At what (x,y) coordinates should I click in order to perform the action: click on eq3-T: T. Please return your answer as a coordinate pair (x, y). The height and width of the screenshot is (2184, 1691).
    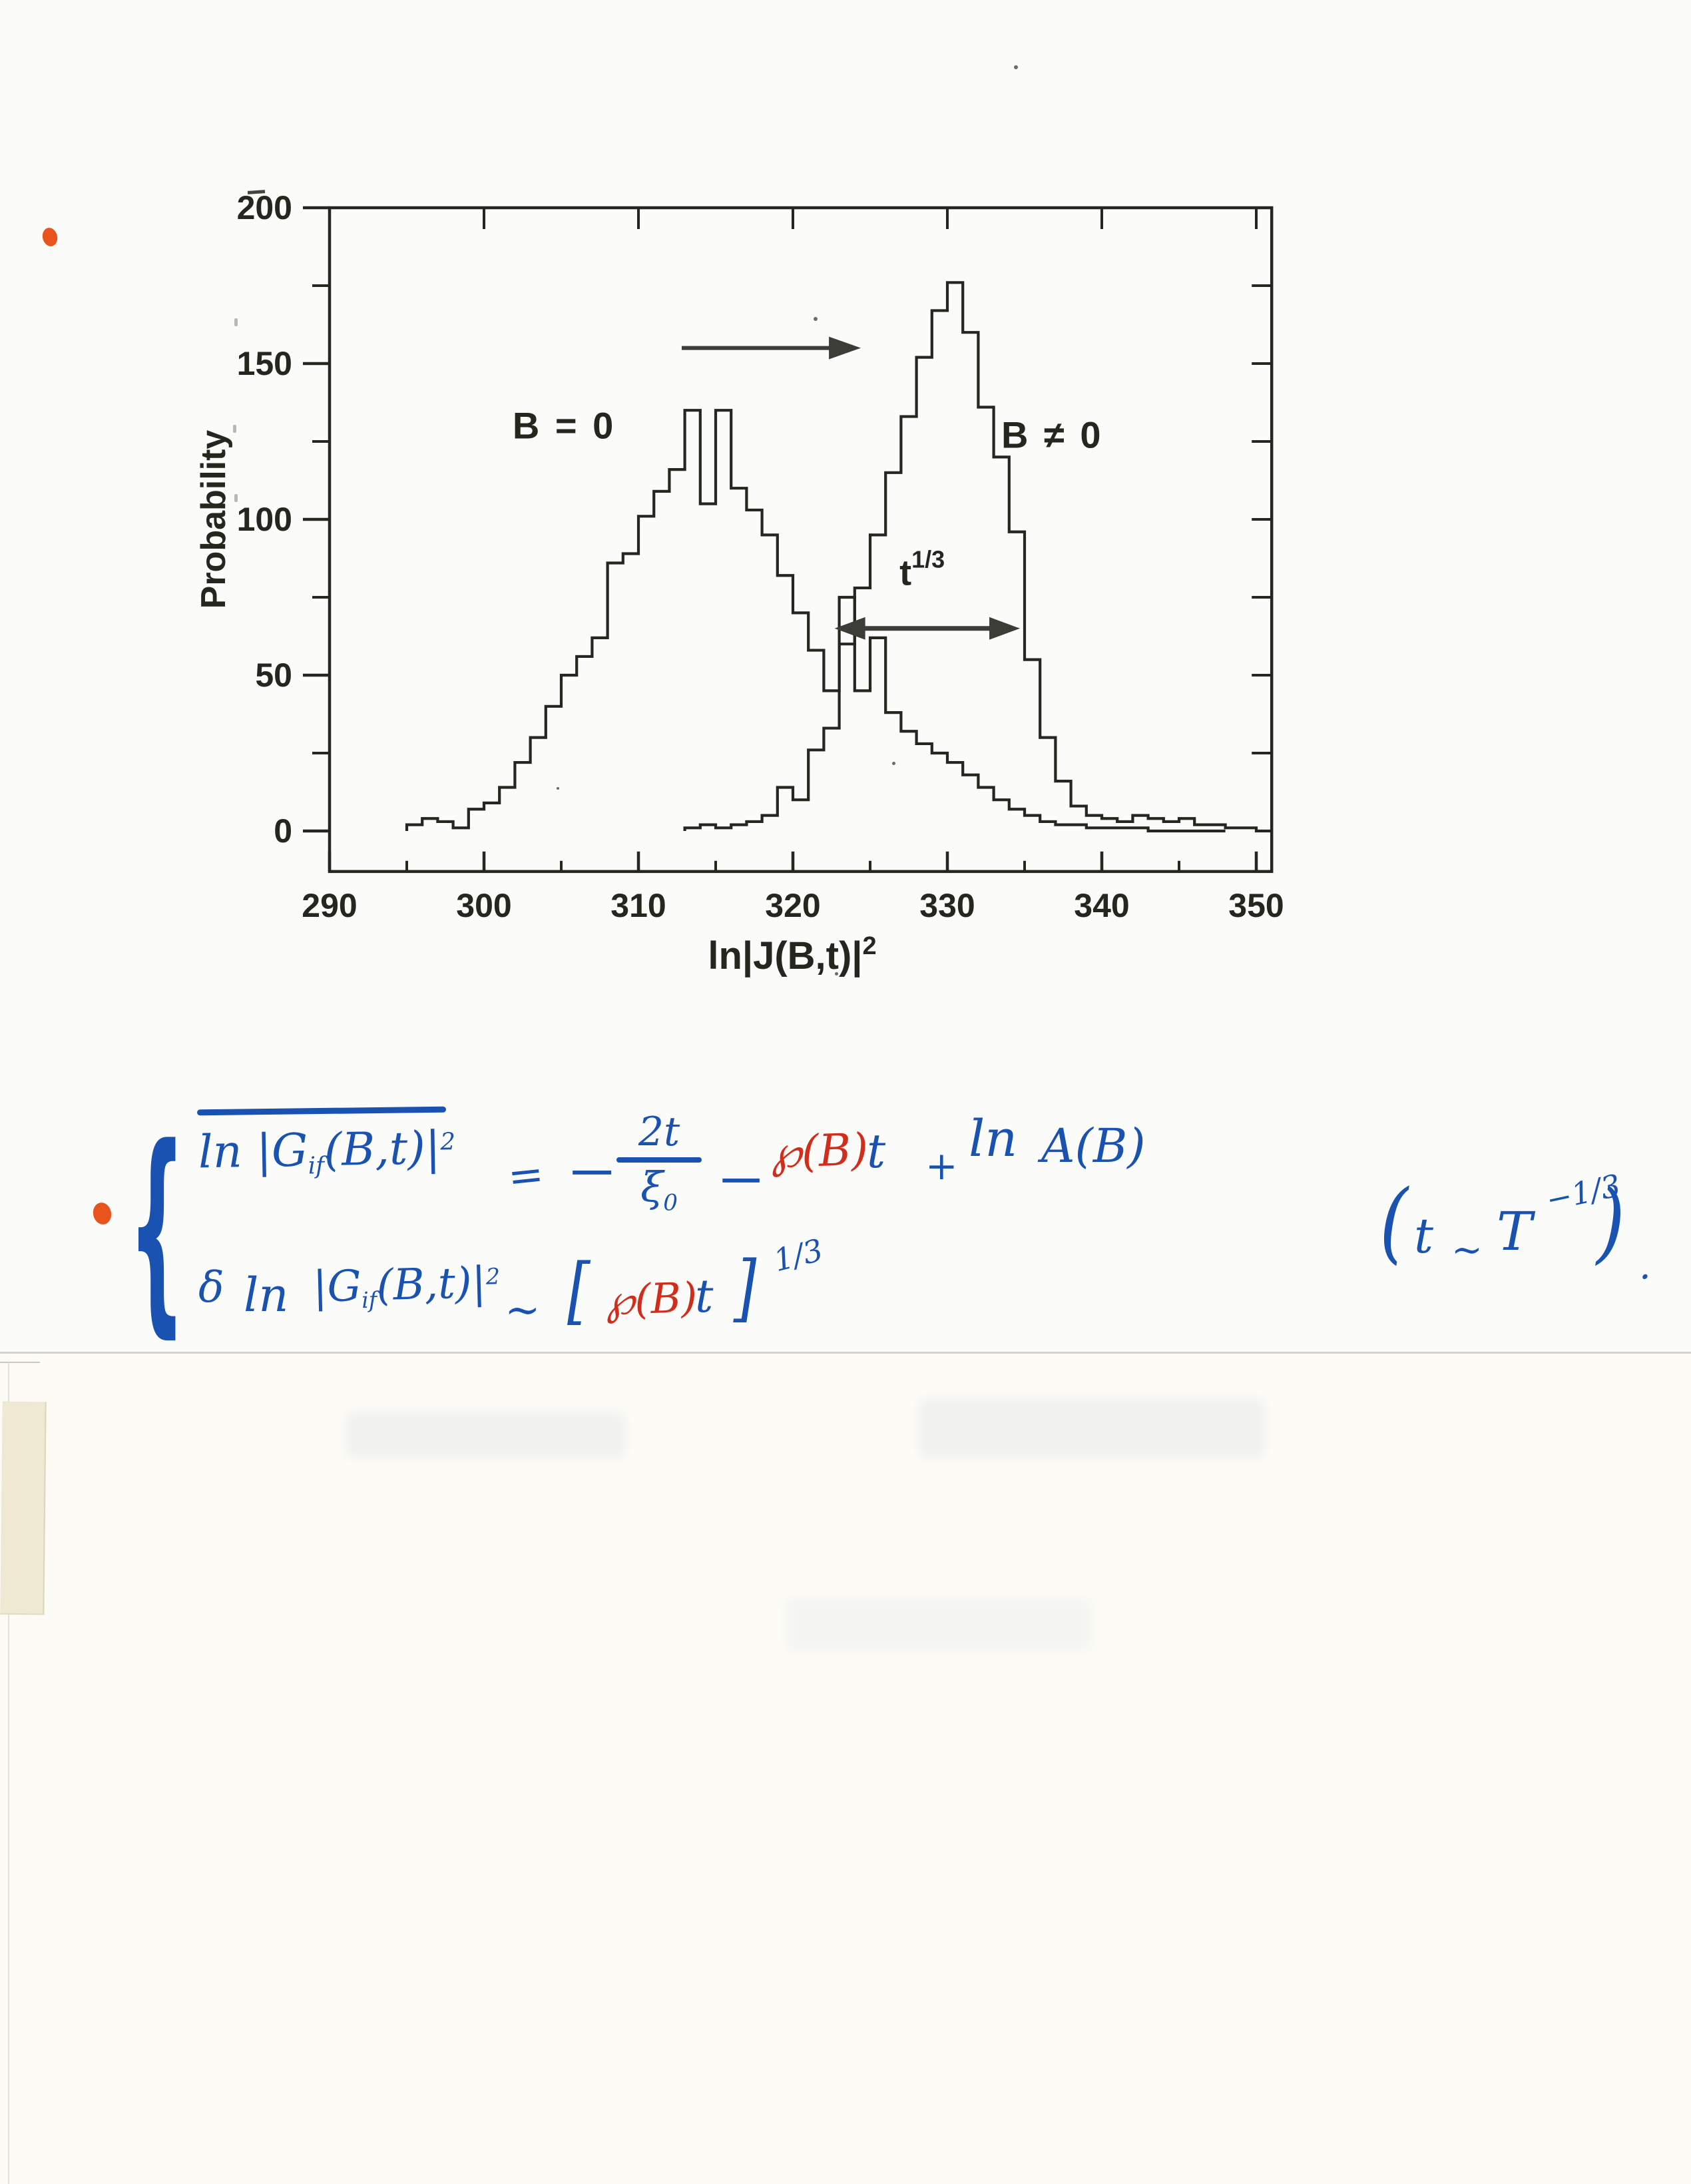
    Looking at the image, I should click on (1515, 1231).